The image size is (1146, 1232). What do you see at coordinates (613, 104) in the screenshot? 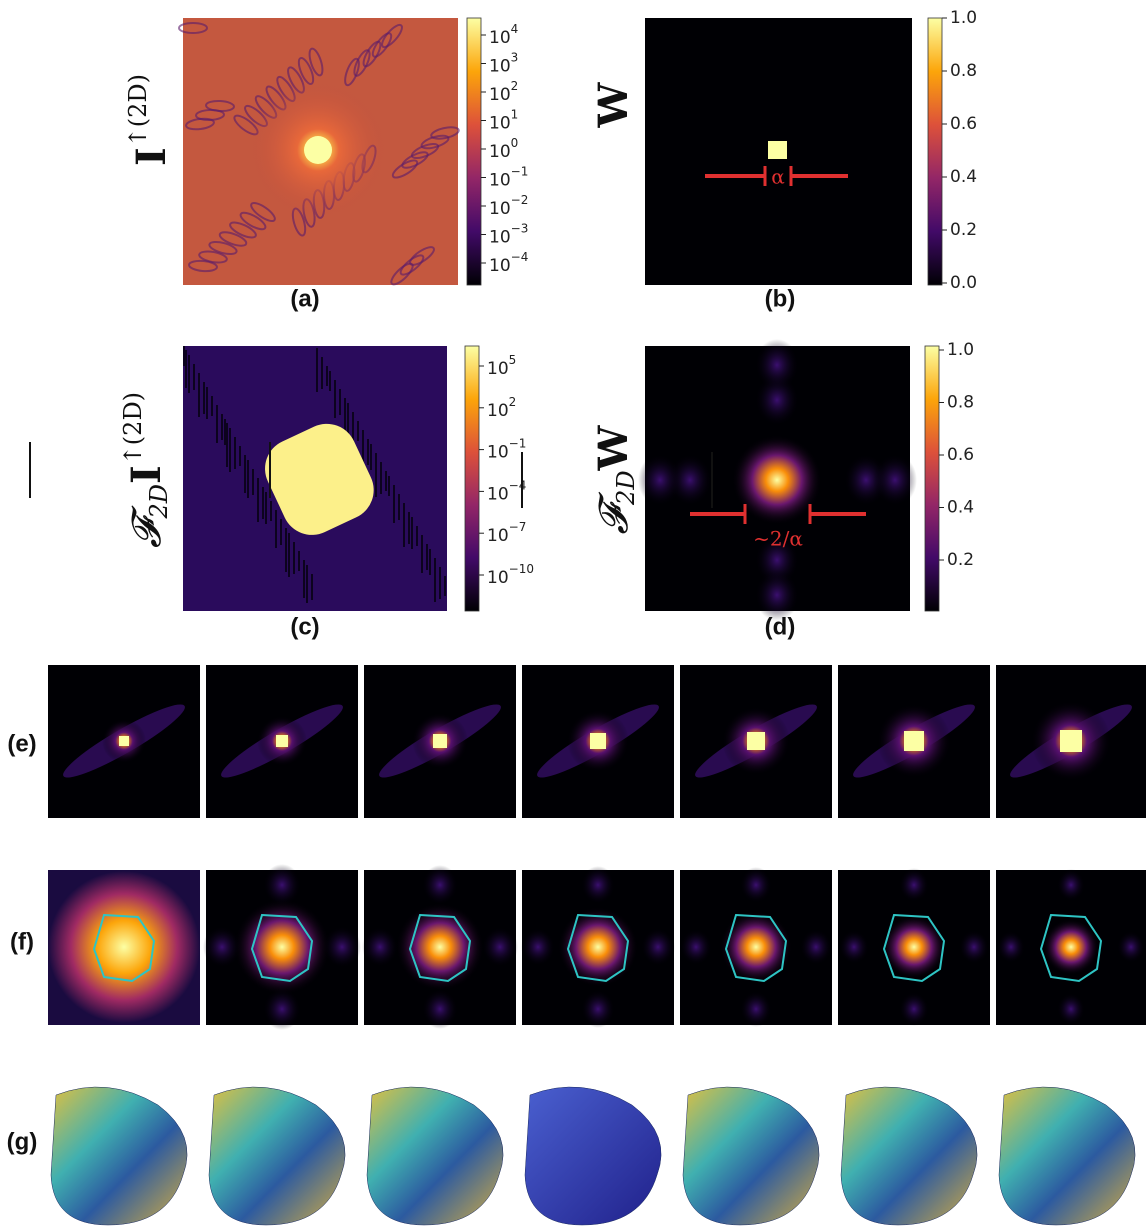
I see `symbol: W` at bounding box center [613, 104].